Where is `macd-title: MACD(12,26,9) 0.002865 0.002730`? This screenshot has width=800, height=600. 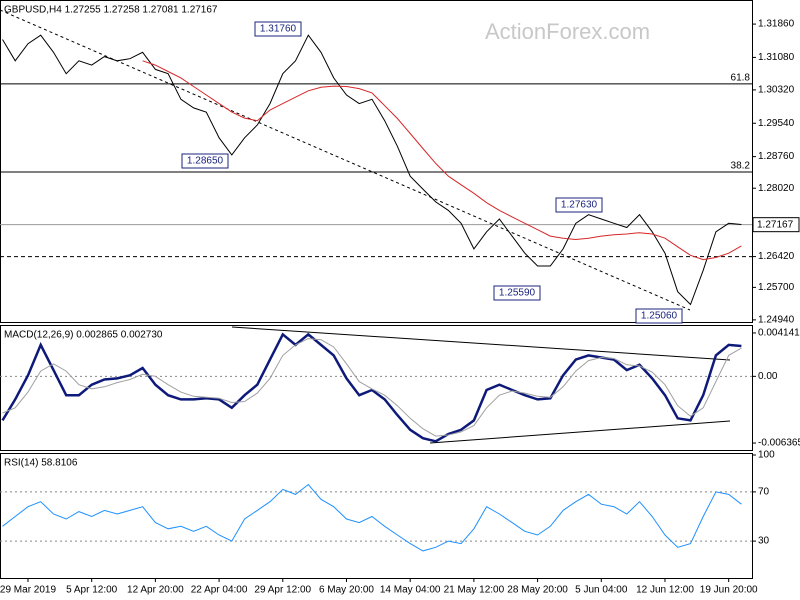
macd-title: MACD(12,26,9) 0.002865 0.002730 is located at coordinates (83, 335).